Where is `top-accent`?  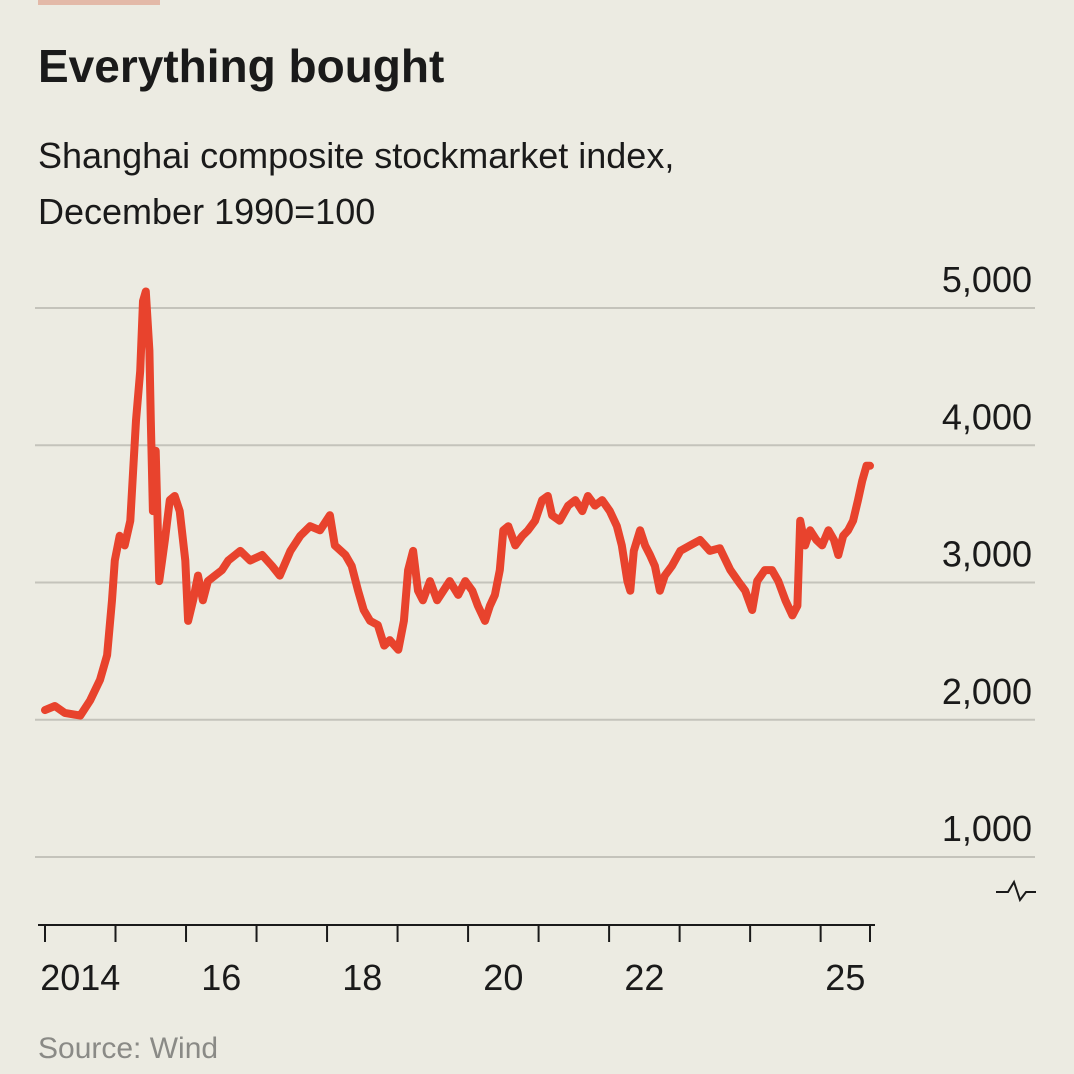 top-accent is located at coordinates (99, 2).